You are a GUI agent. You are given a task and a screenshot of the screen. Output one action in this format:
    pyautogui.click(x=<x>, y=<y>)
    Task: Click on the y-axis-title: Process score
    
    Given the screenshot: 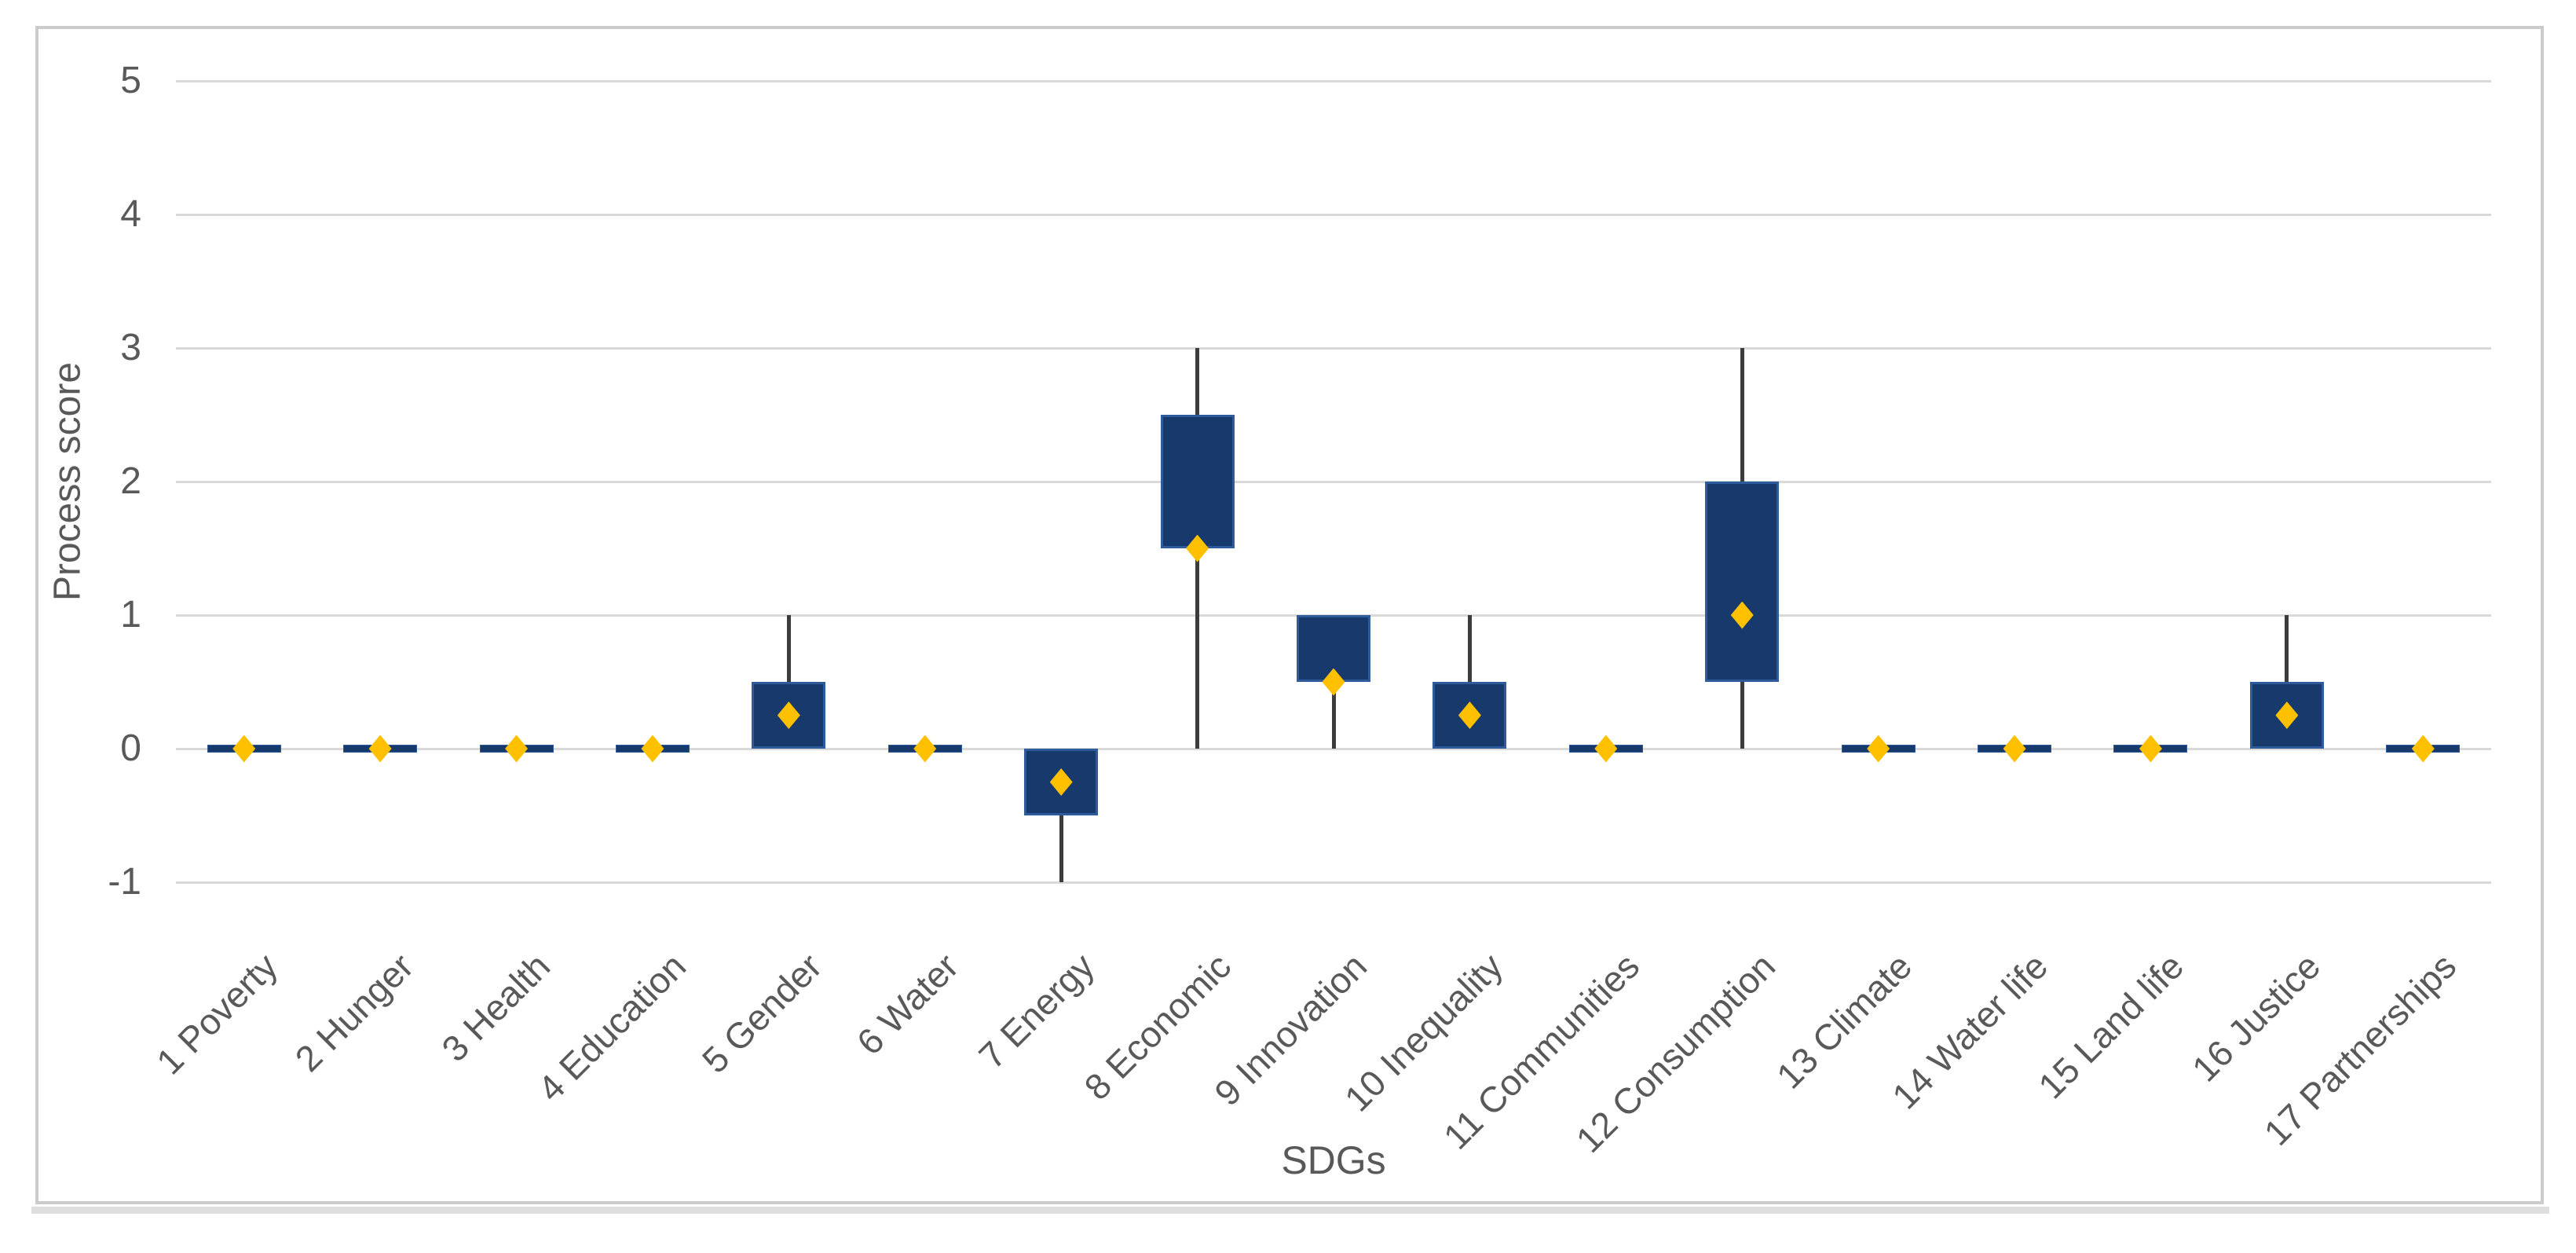 What is the action you would take?
    pyautogui.click(x=68, y=481)
    